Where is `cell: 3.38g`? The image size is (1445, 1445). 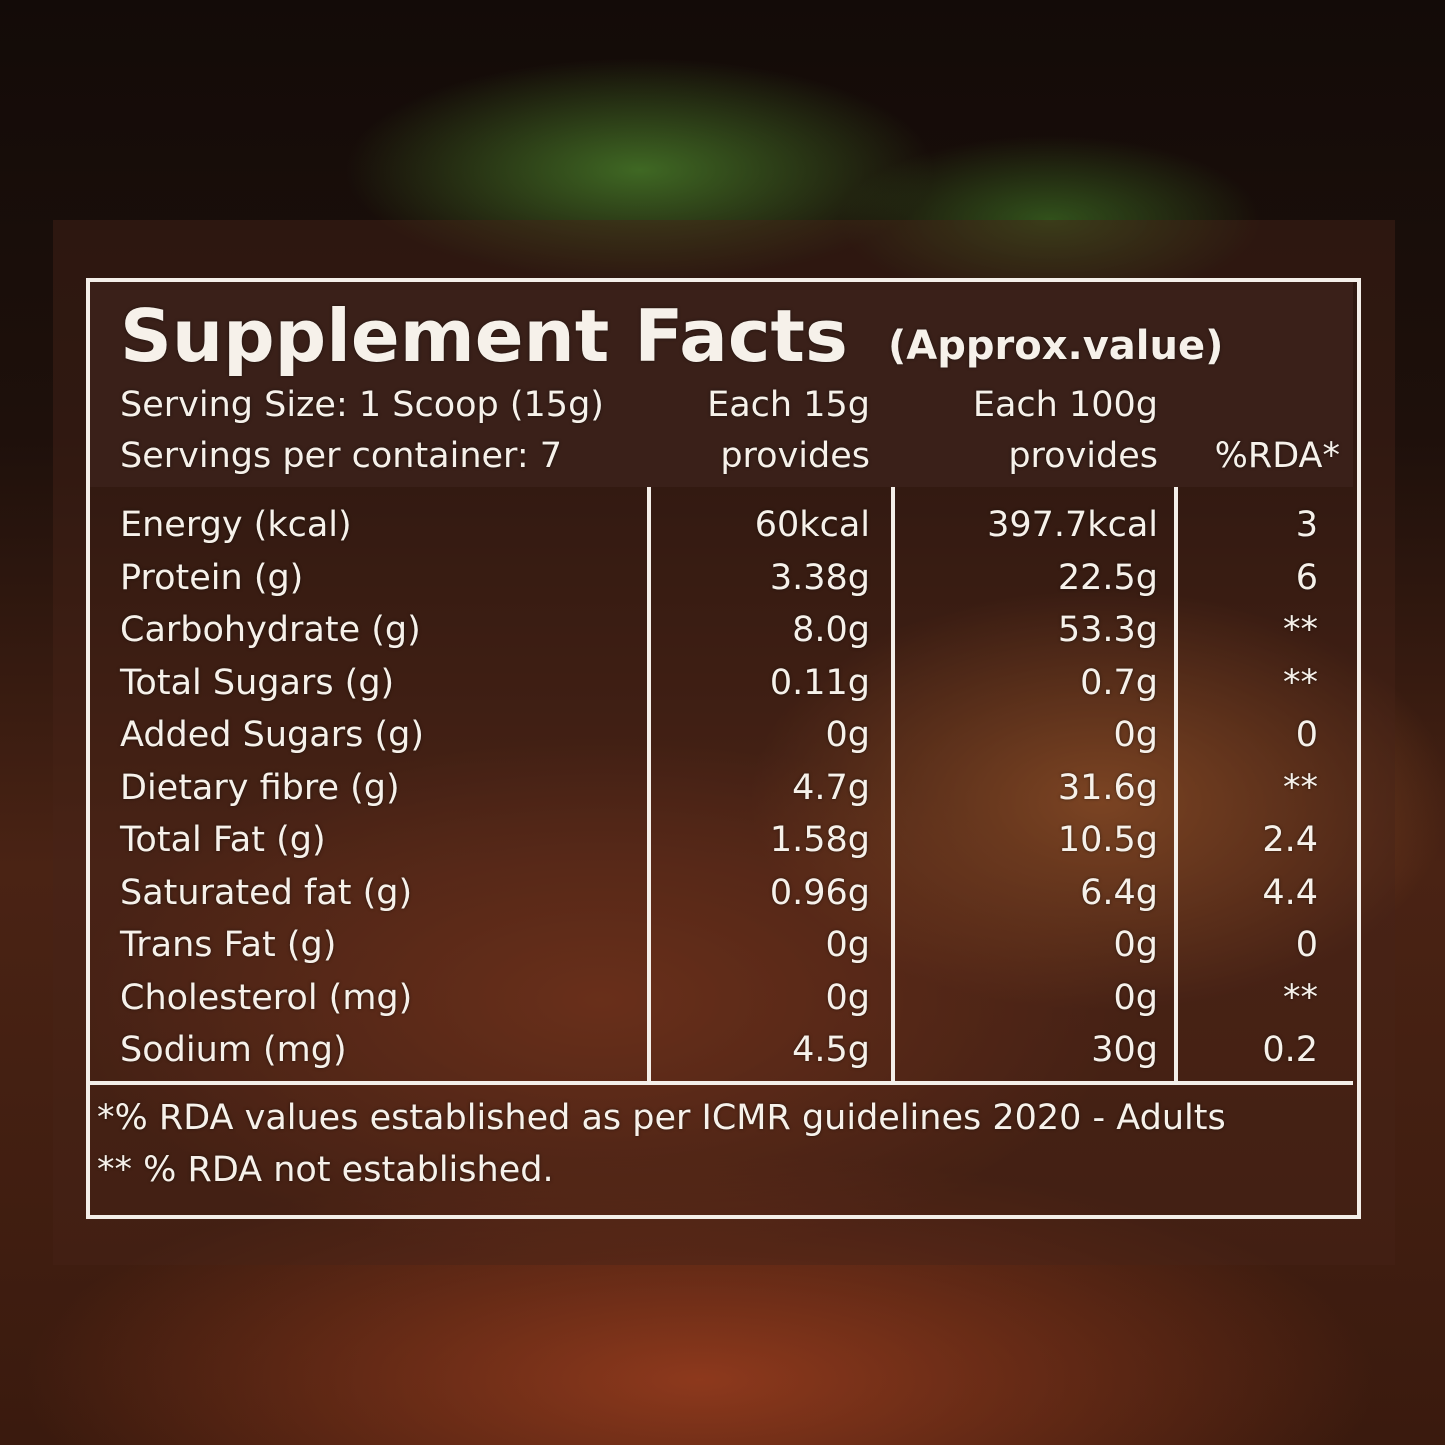 cell: 3.38g is located at coordinates (819, 577).